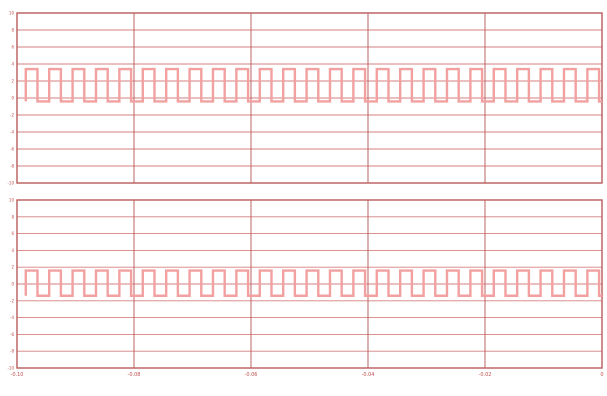  I want to click on x-tick-label: -0.02, so click(485, 375).